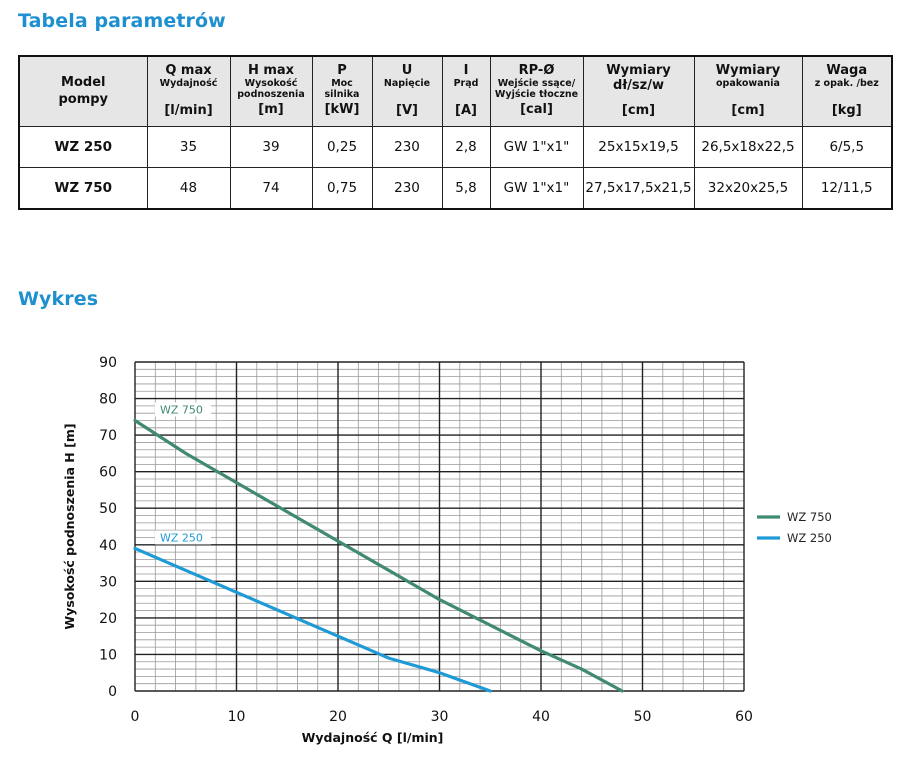  I want to click on series-inline-label: WZ 750, so click(181, 409).